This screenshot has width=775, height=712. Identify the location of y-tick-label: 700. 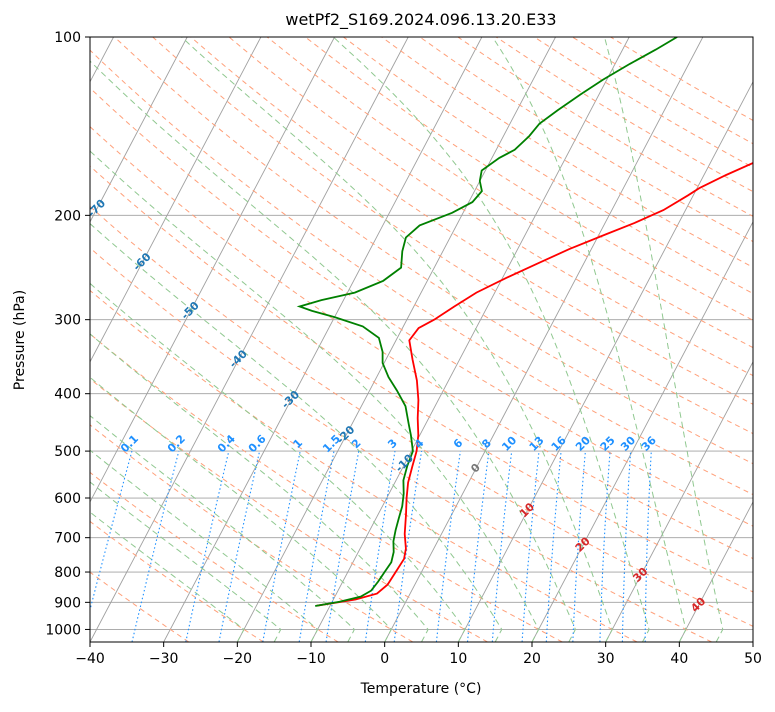
(67, 539).